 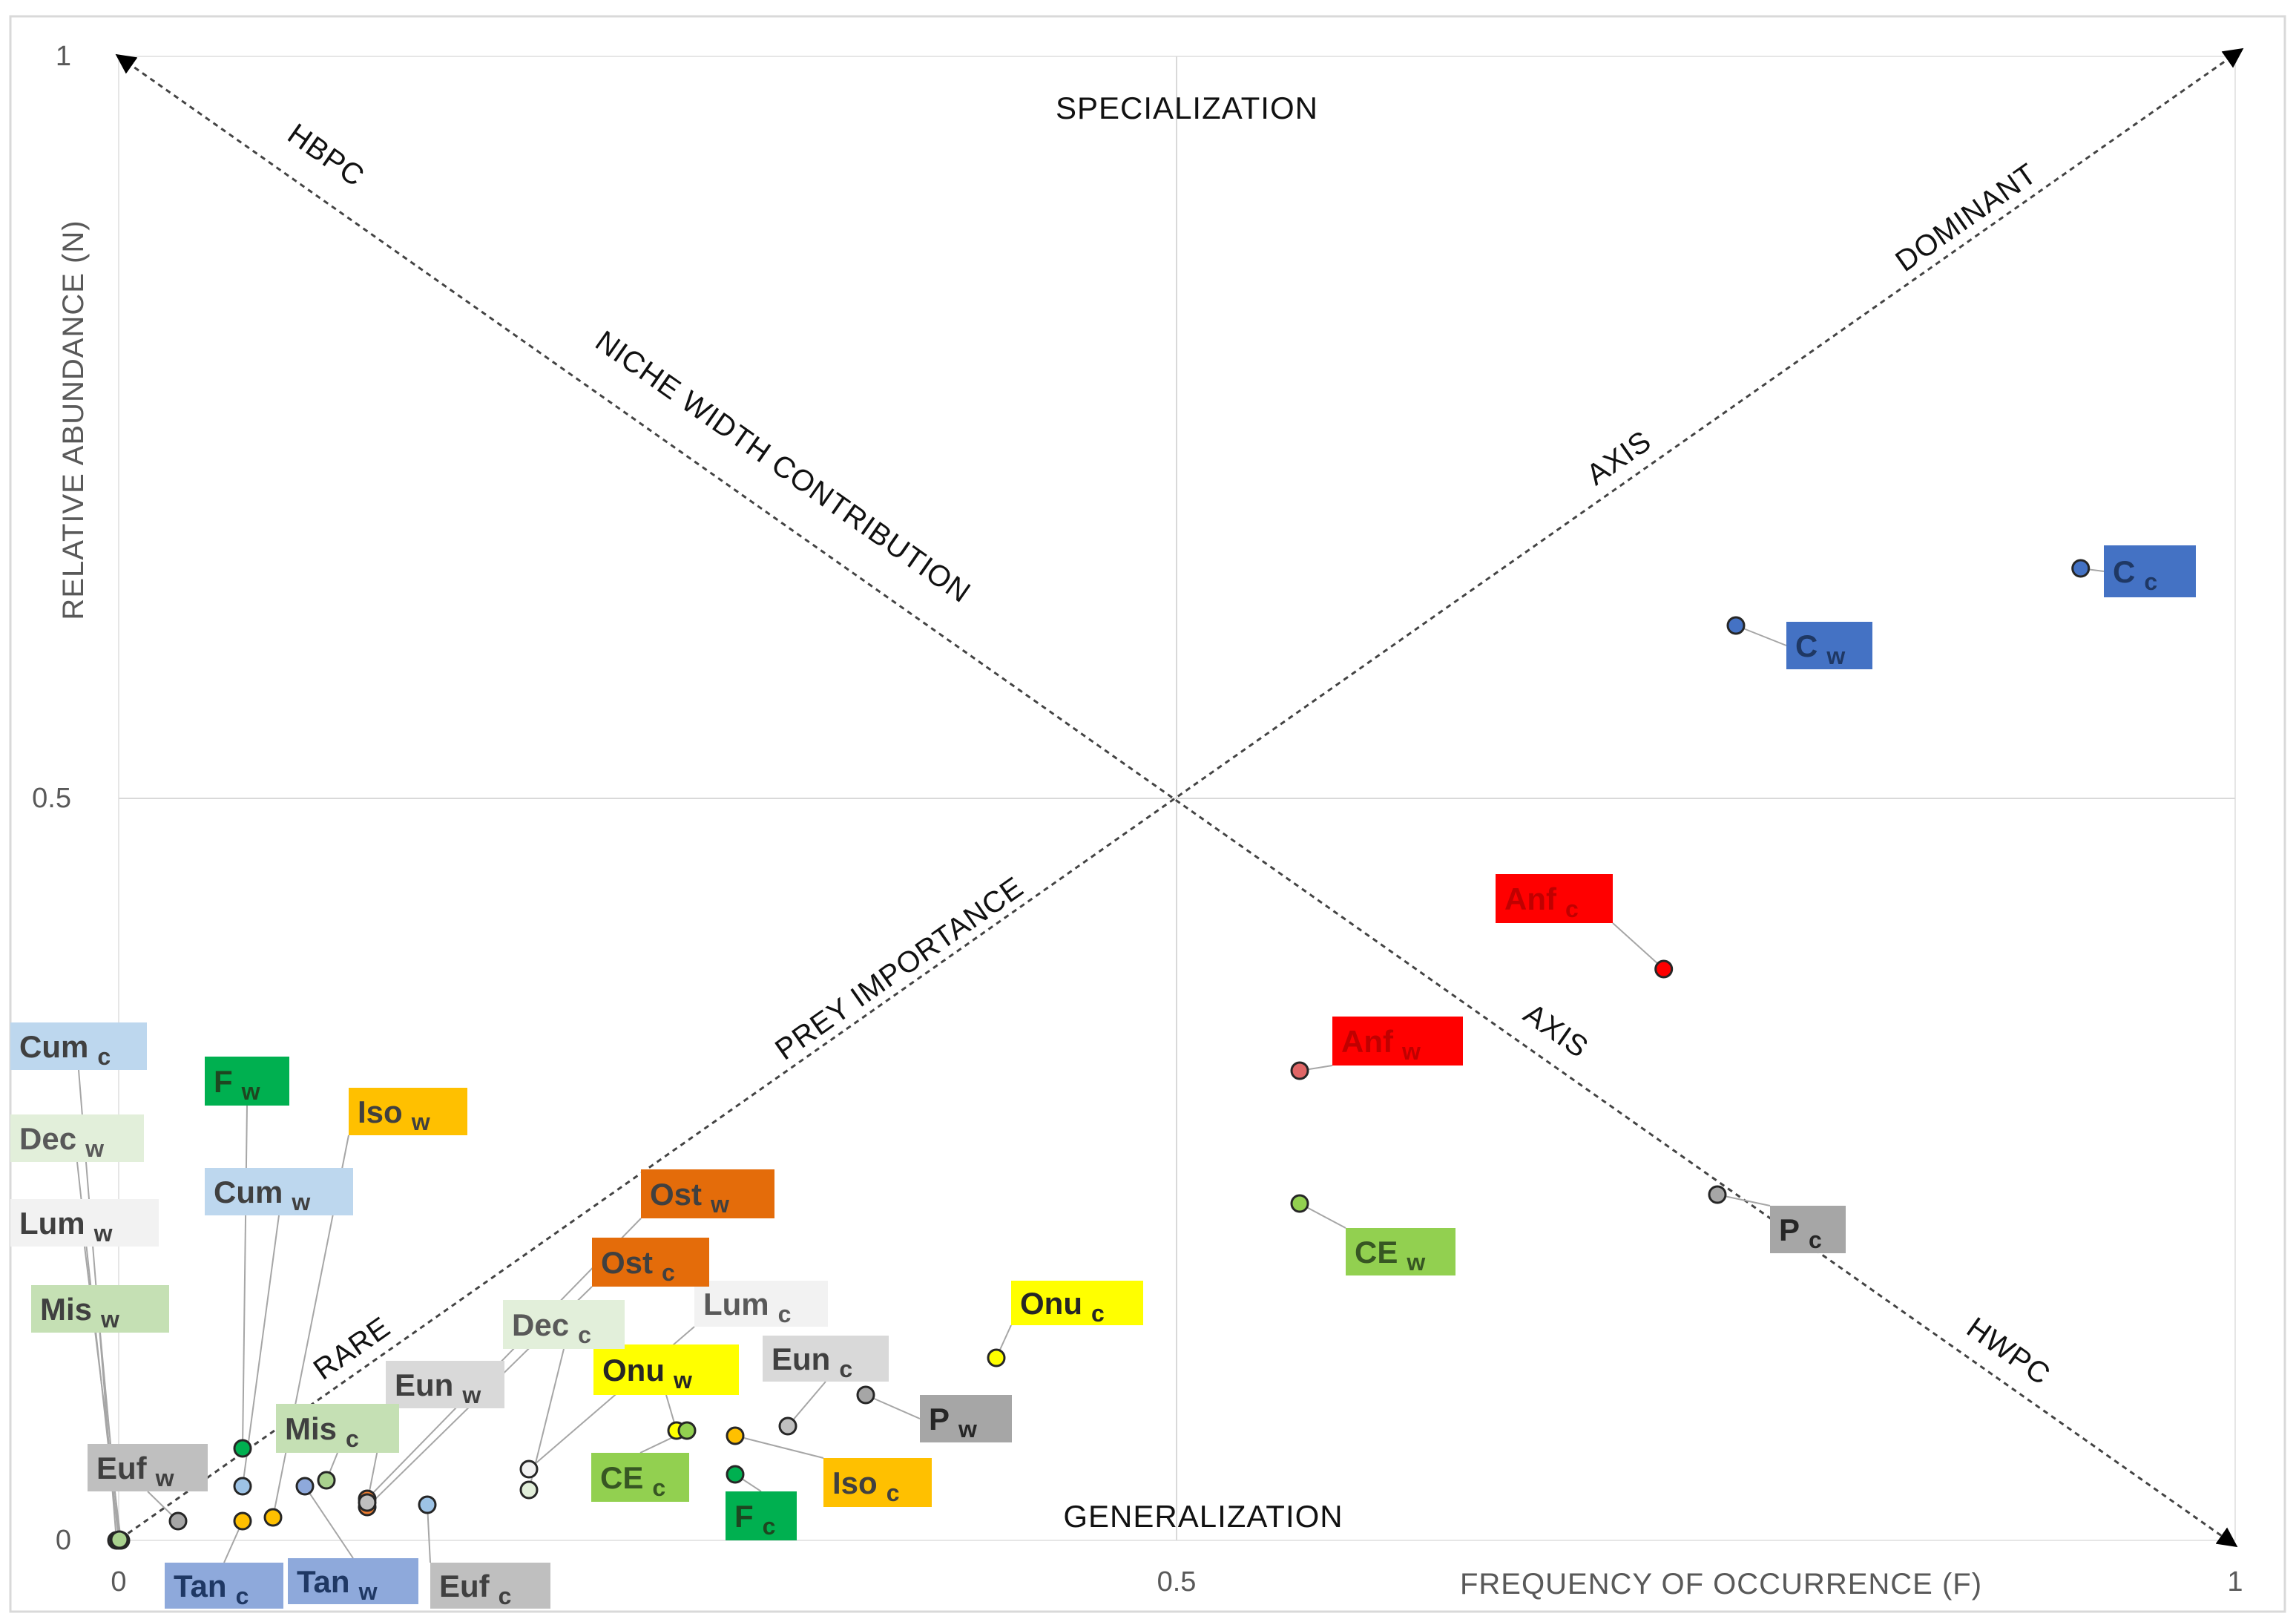 What do you see at coordinates (787, 1426) in the screenshot?
I see `data-point-eun-c` at bounding box center [787, 1426].